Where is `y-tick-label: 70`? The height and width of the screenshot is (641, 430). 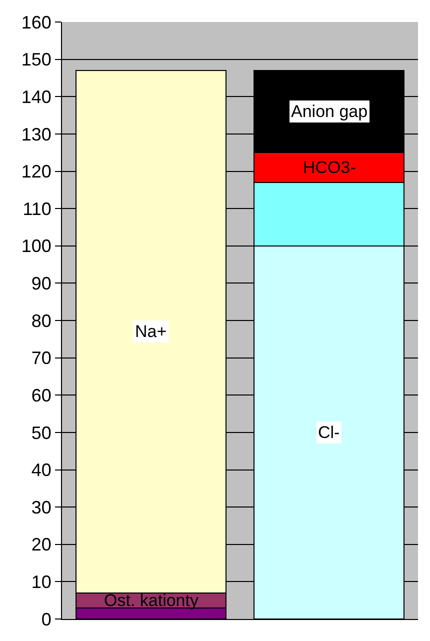 y-tick-label: 70 is located at coordinates (41, 358).